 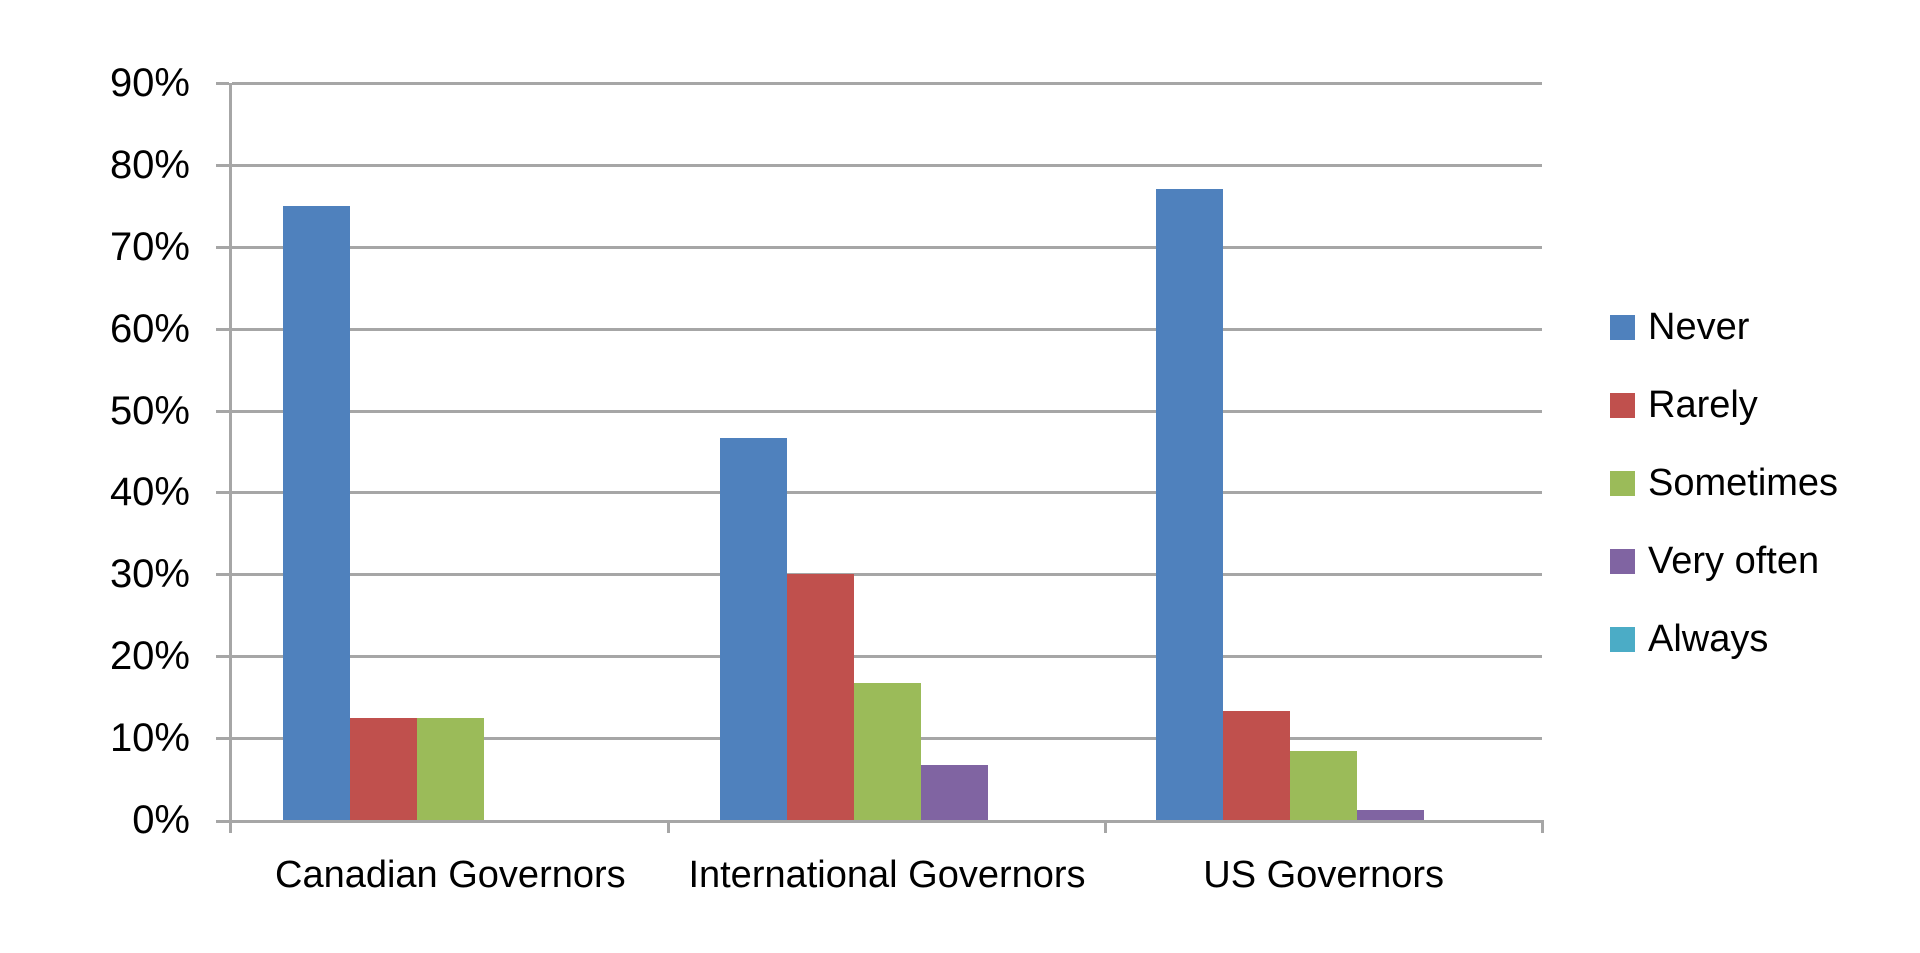 I want to click on legend-label: Rarely, so click(x=1703, y=404).